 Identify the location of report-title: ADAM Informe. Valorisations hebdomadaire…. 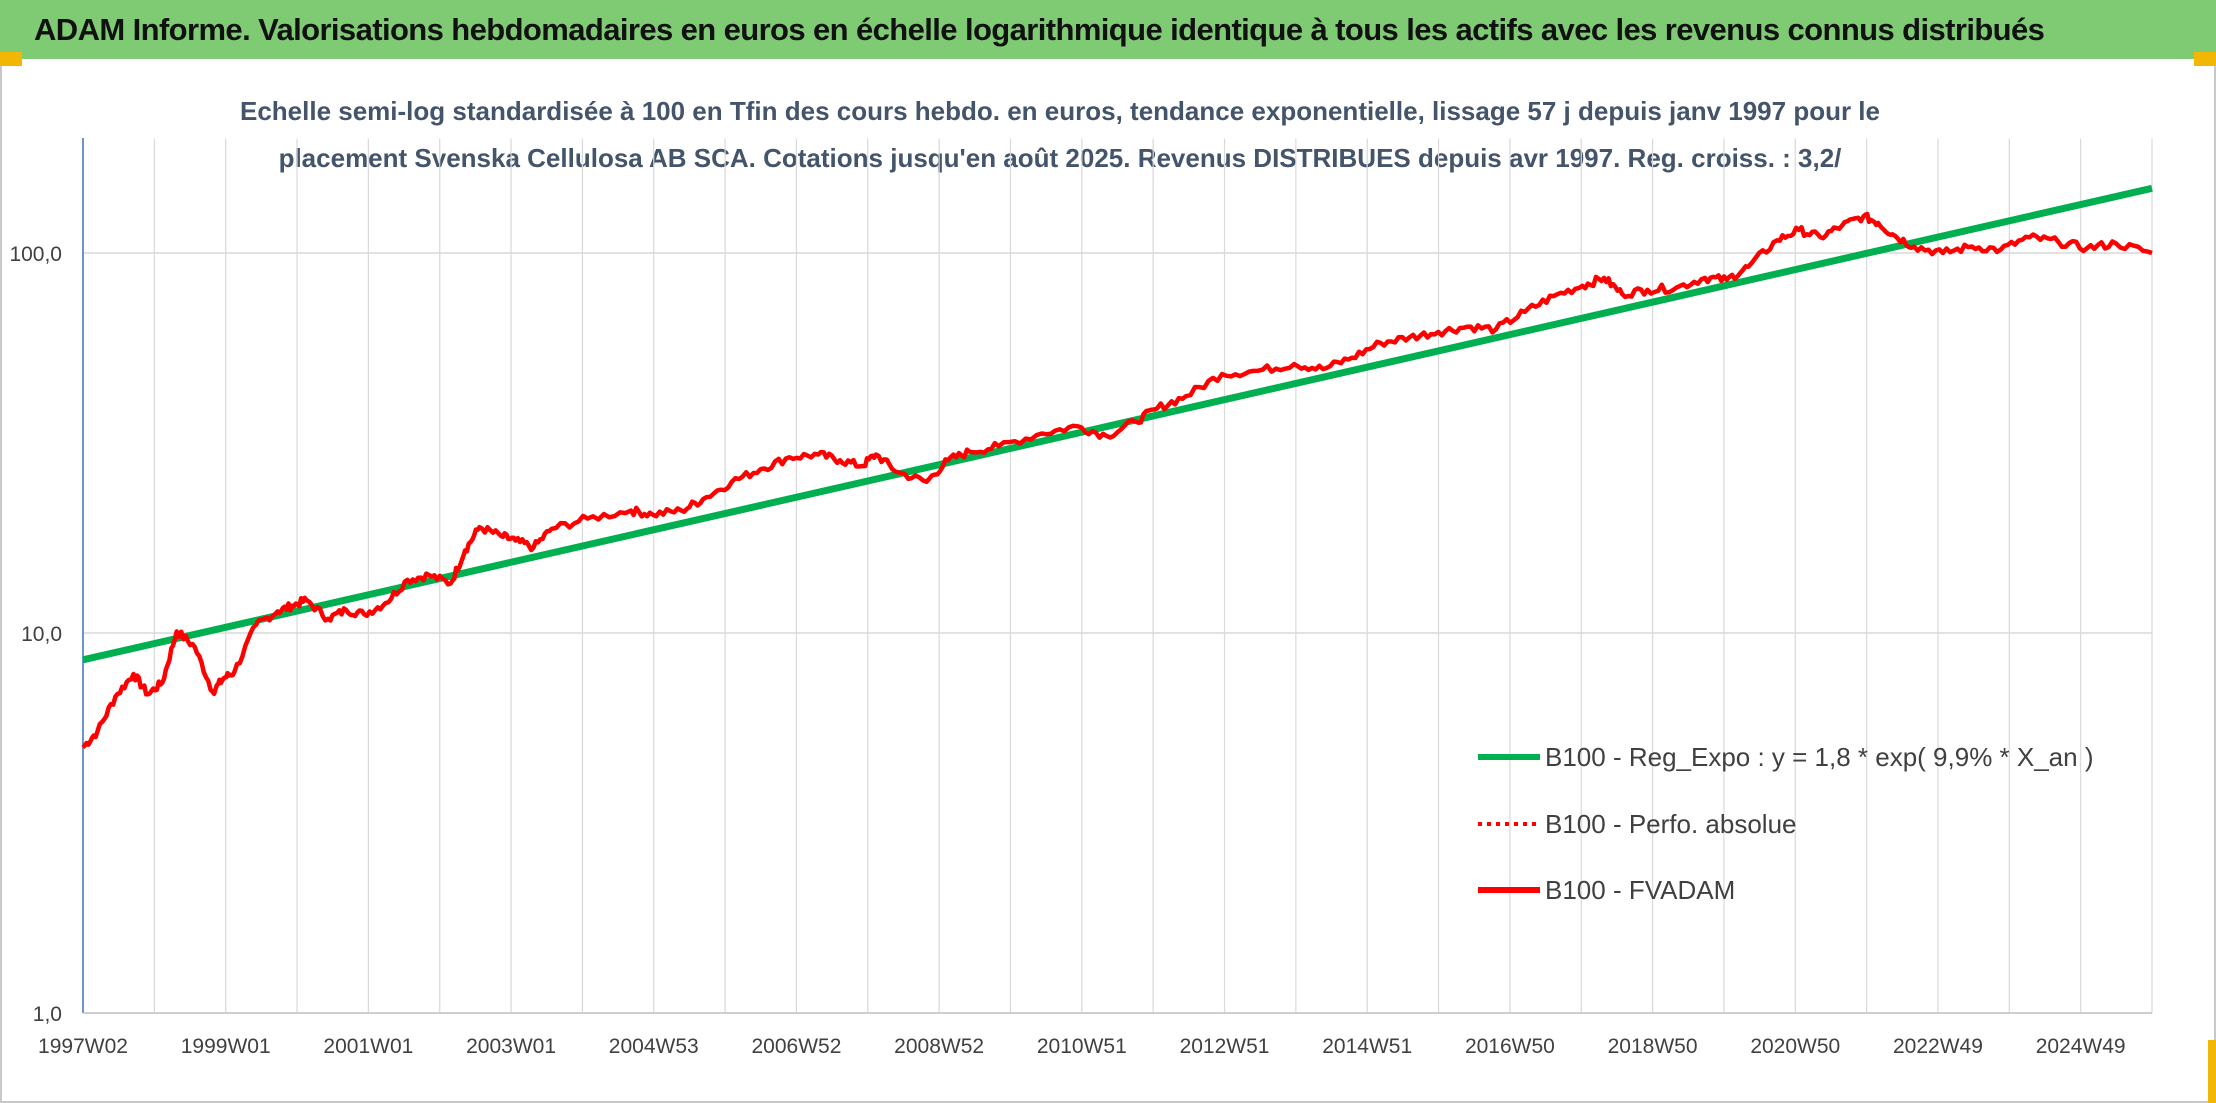
(1039, 29).